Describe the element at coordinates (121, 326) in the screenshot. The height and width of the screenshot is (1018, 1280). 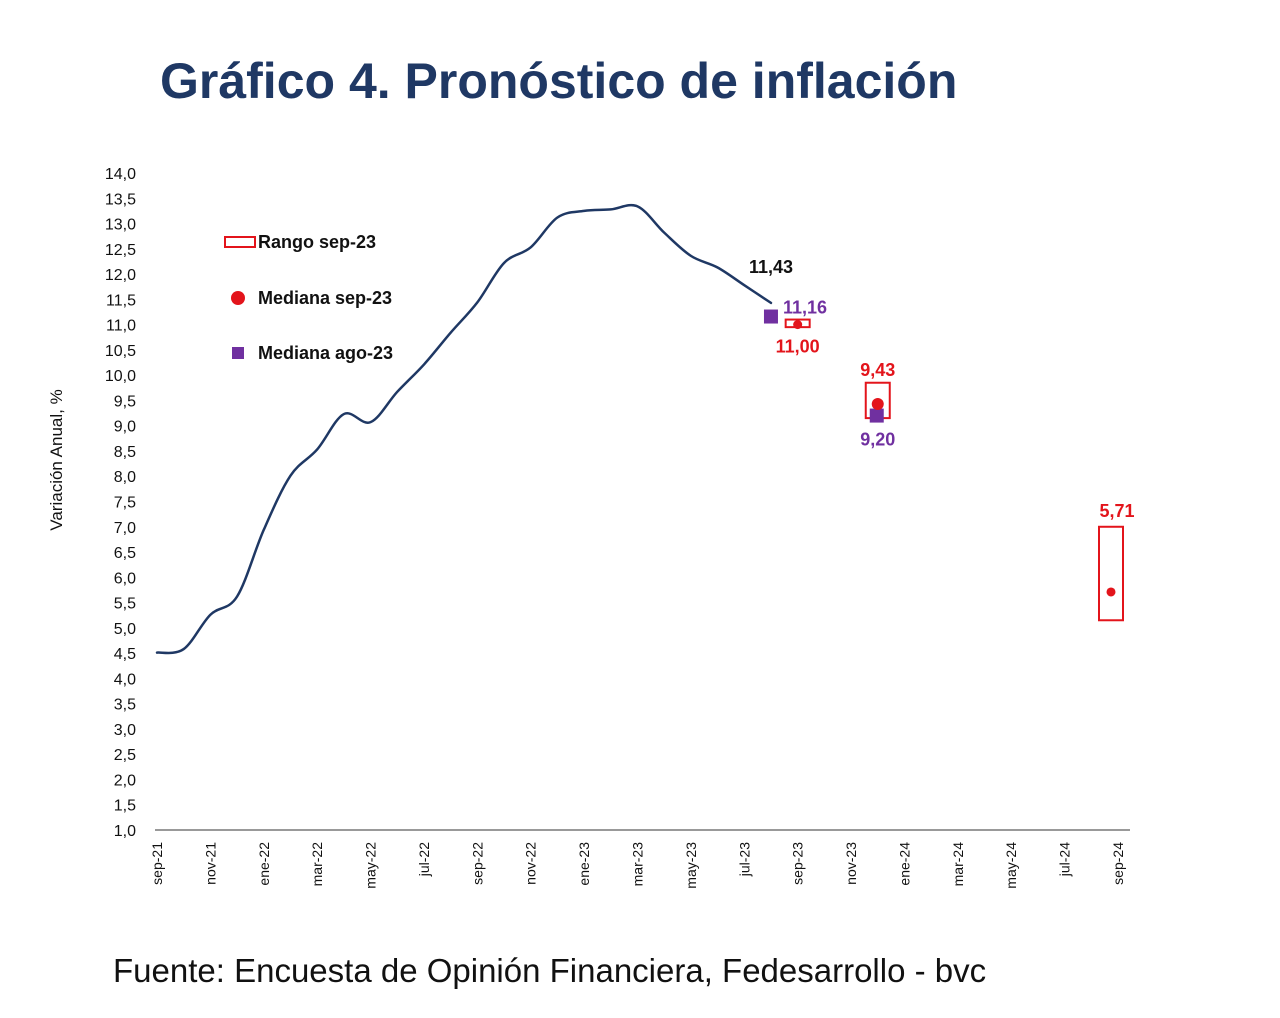
I see `y-tick-label: 11,0` at that location.